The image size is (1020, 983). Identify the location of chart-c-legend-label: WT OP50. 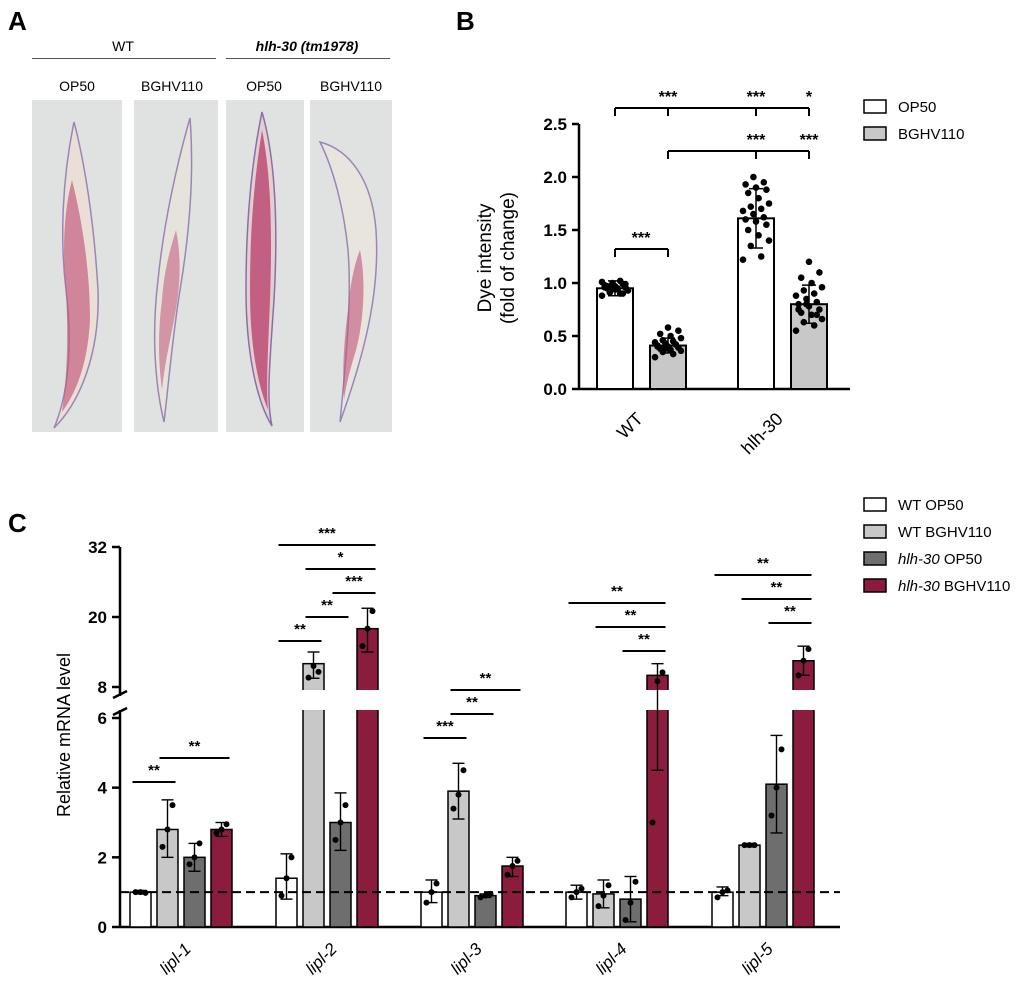
(931, 505).